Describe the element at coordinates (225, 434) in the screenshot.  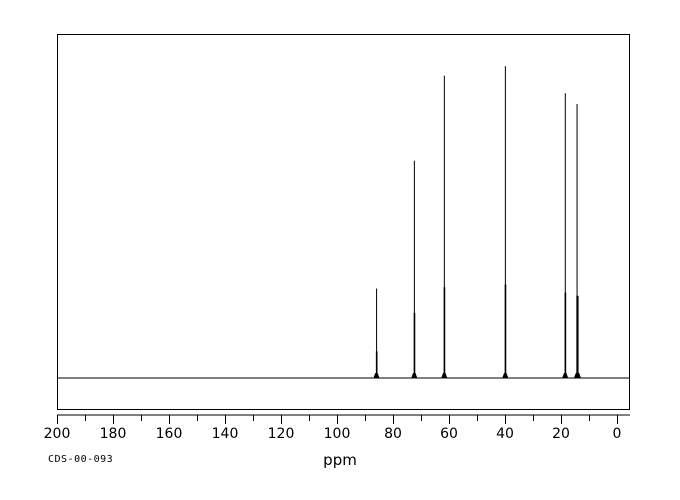
I see `x-axis-tick-label: 140` at that location.